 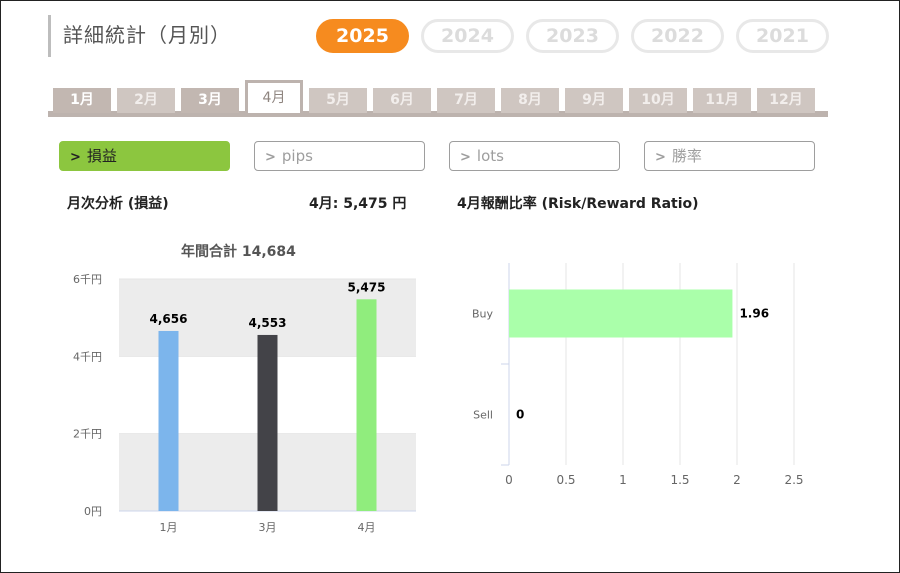 What do you see at coordinates (238, 252) in the screenshot?
I see `year-total-label: 年間合計 14,684` at bounding box center [238, 252].